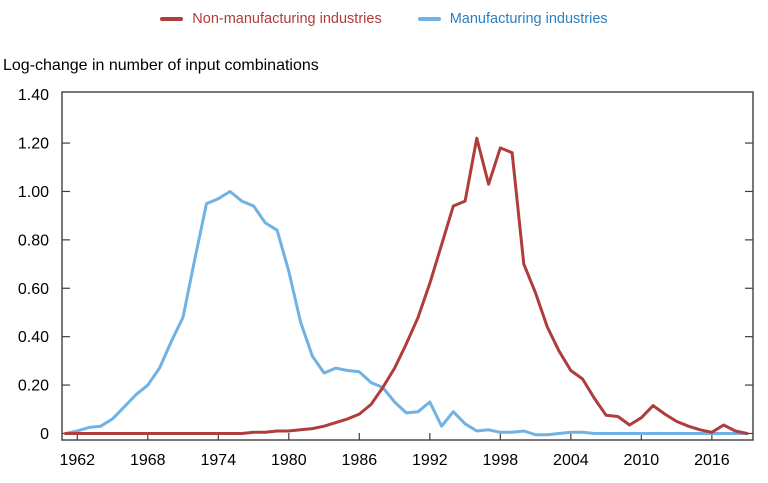 The height and width of the screenshot is (483, 768). Describe the element at coordinates (33, 192) in the screenshot. I see `y-tick-label: 1.00` at that location.